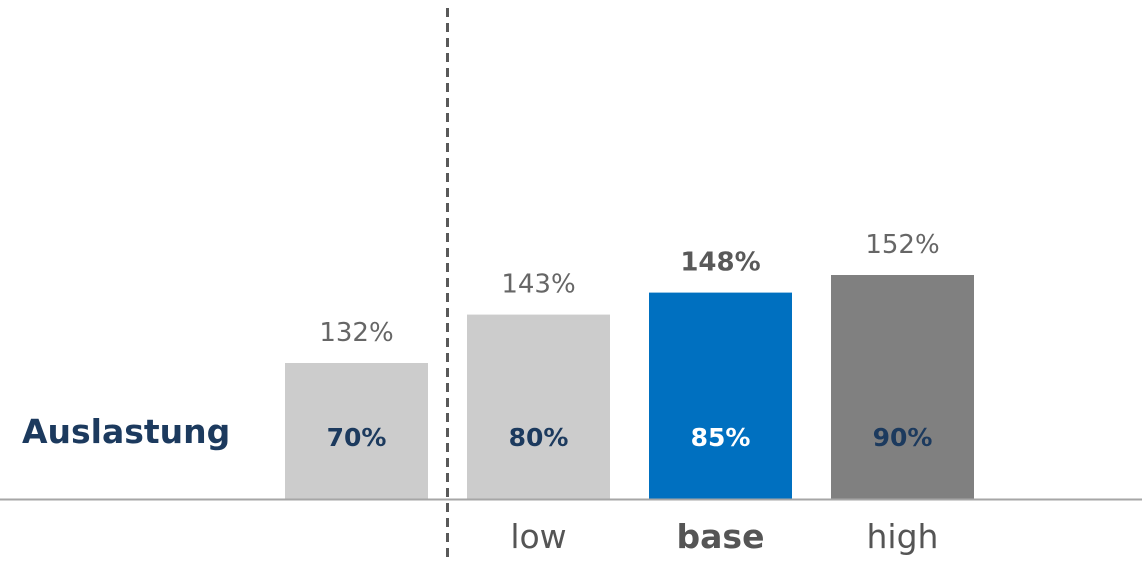  I want to click on utilization-label-reference: 70%, so click(357, 437).